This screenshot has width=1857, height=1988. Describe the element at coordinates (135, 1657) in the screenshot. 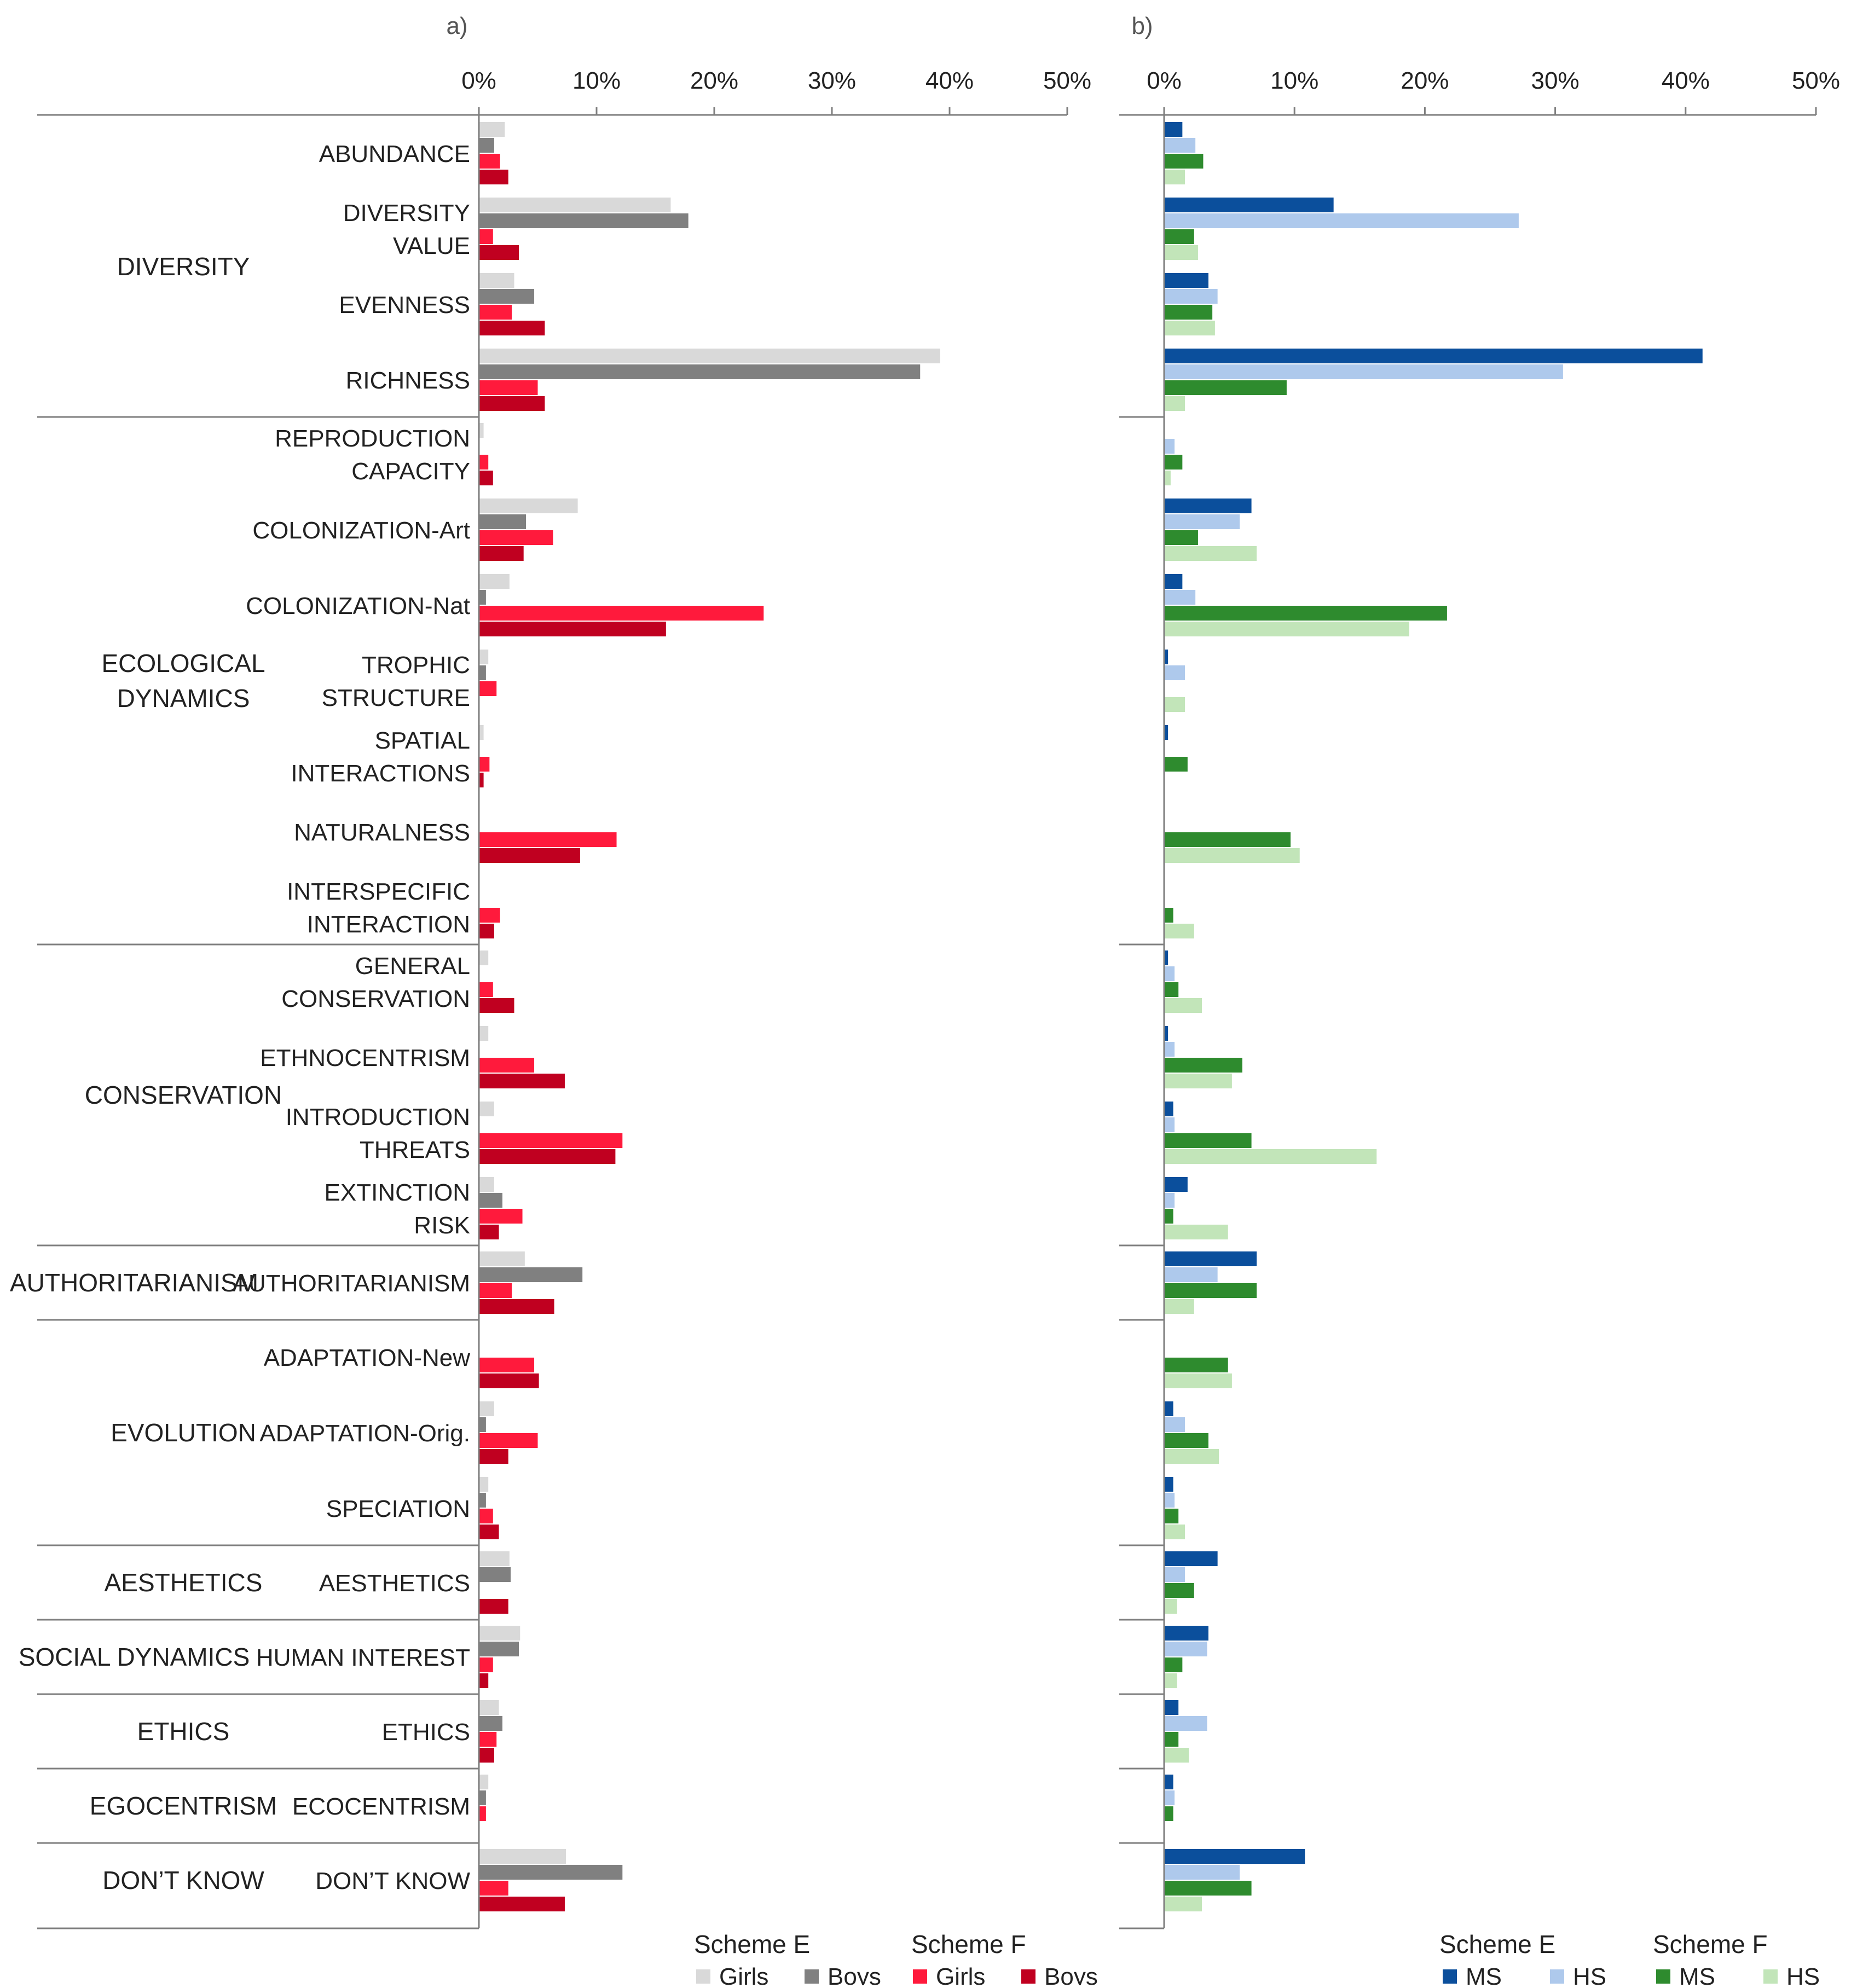

I see `group-label: SOCIAL DYNAMICS` at that location.